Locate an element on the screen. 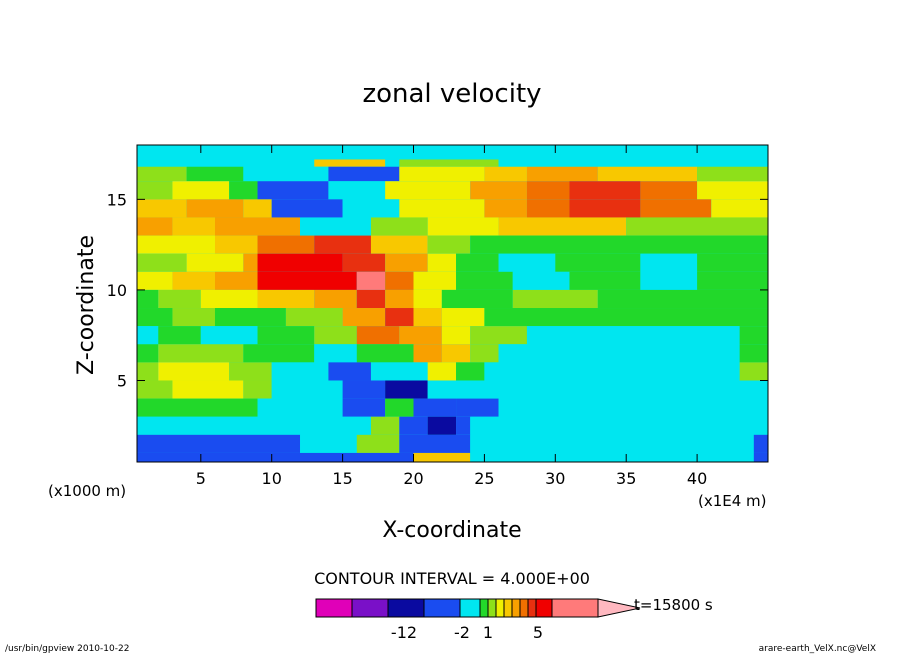 The height and width of the screenshot is (654, 904). x-tick-label: 35 is located at coordinates (626, 478).